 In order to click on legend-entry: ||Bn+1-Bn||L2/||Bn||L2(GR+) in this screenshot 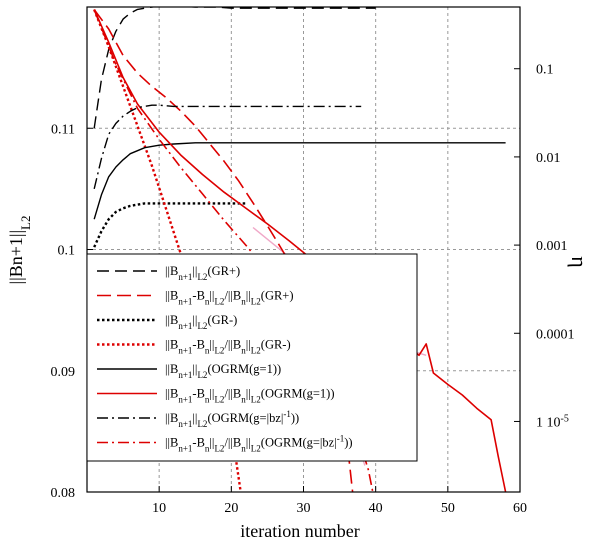, I will do `click(229, 298)`.